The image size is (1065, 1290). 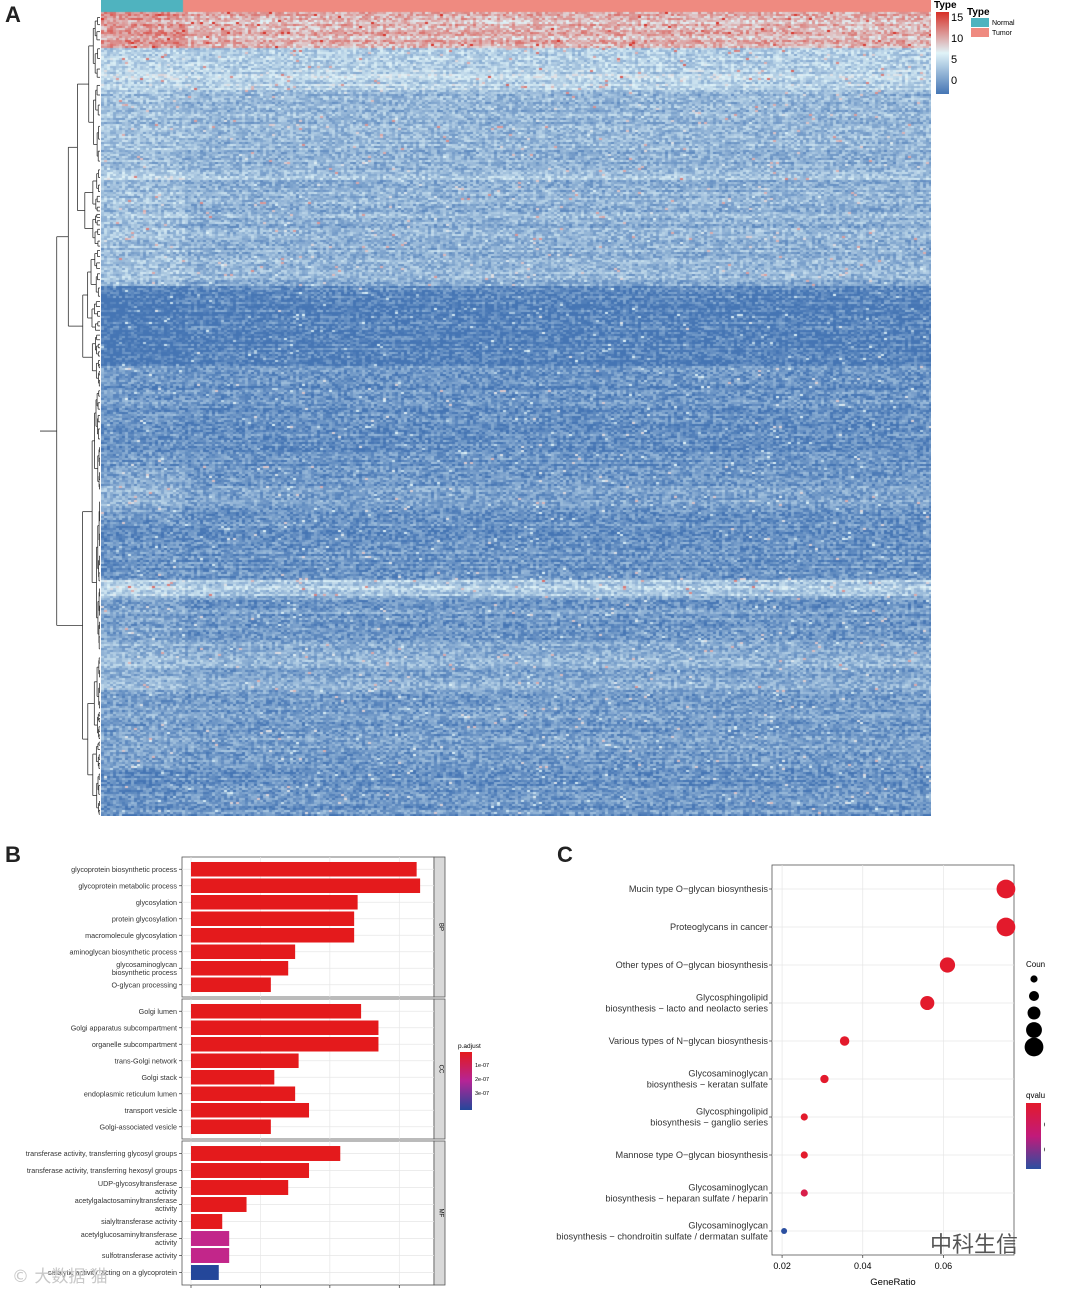 I want to click on legend-label-normal: Normal, so click(x=1003, y=23).